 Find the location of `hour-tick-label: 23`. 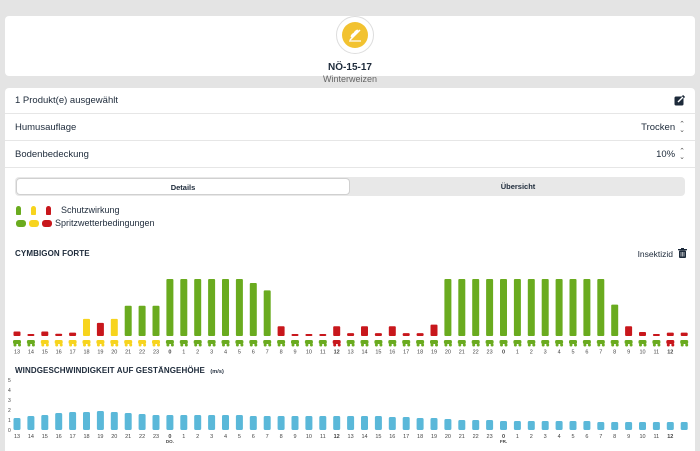

hour-tick-label: 23 is located at coordinates (490, 353).